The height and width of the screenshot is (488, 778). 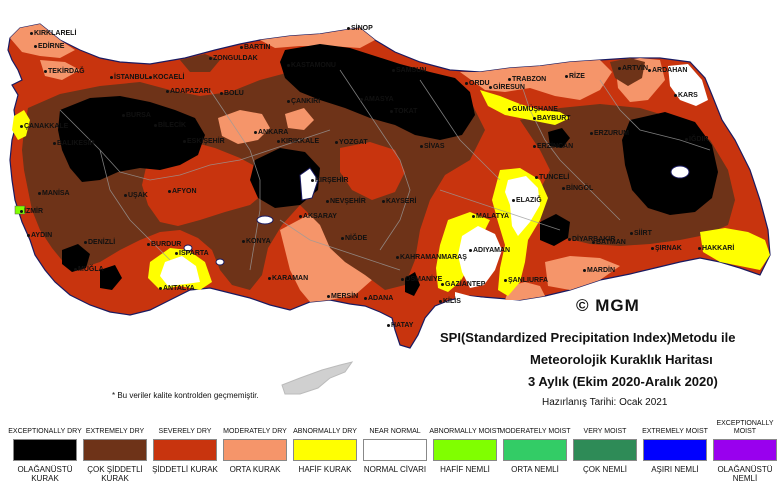 What do you see at coordinates (580, 188) in the screenshot?
I see `city-label: BİNGÖL` at bounding box center [580, 188].